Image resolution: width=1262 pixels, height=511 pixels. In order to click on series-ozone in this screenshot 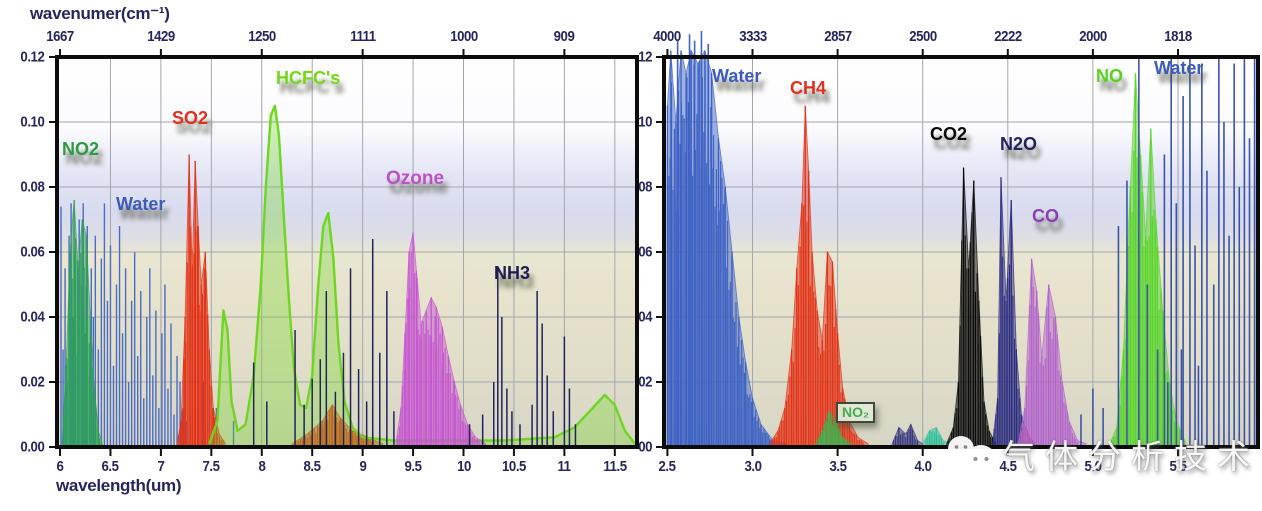, I will do `click(441, 340)`.